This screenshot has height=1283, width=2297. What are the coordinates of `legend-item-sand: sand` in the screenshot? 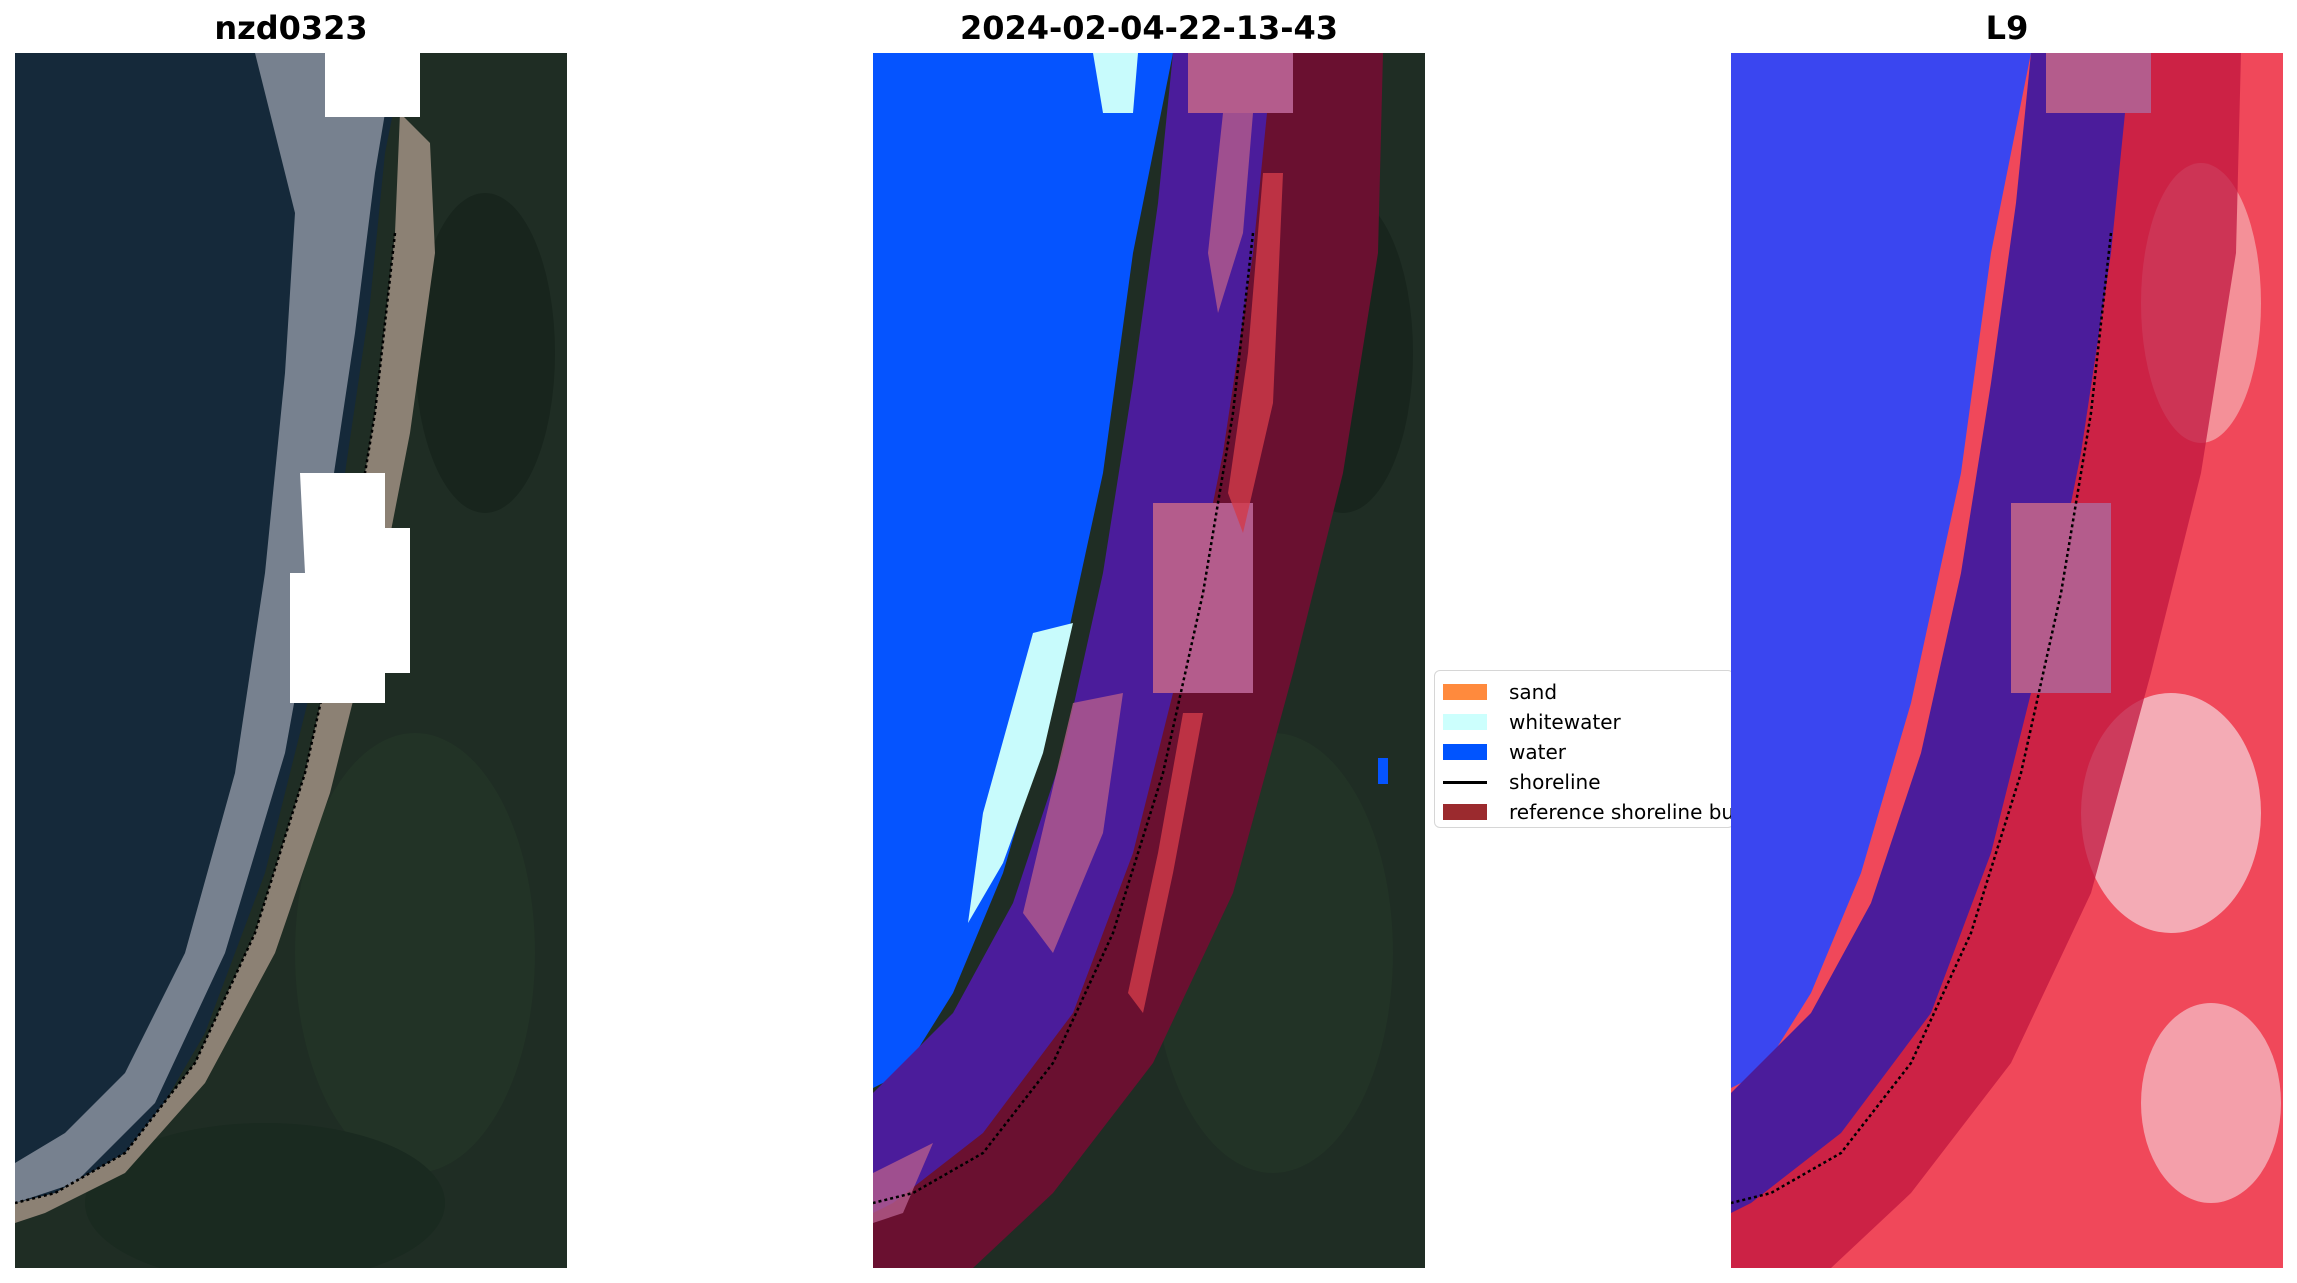 It's located at (1588, 692).